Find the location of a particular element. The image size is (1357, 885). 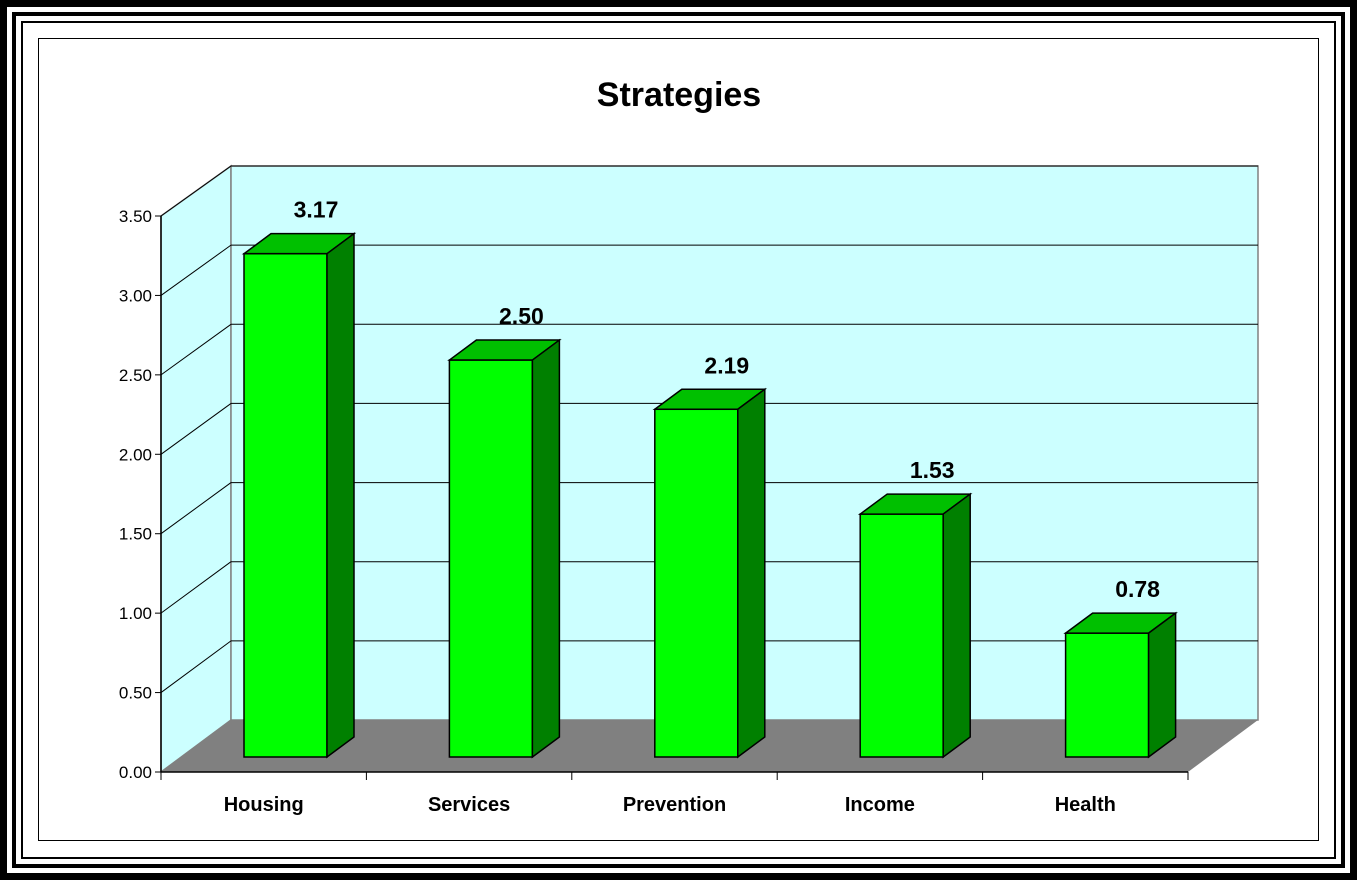

y-tick-label: 2.50 is located at coordinates (135, 375).